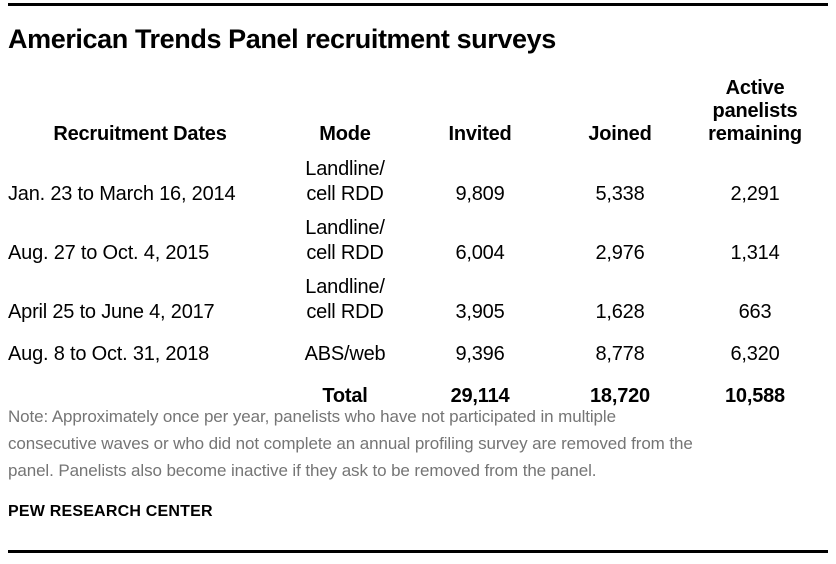 The image size is (836, 564). I want to click on invited-cell: 9,396, so click(480, 354).